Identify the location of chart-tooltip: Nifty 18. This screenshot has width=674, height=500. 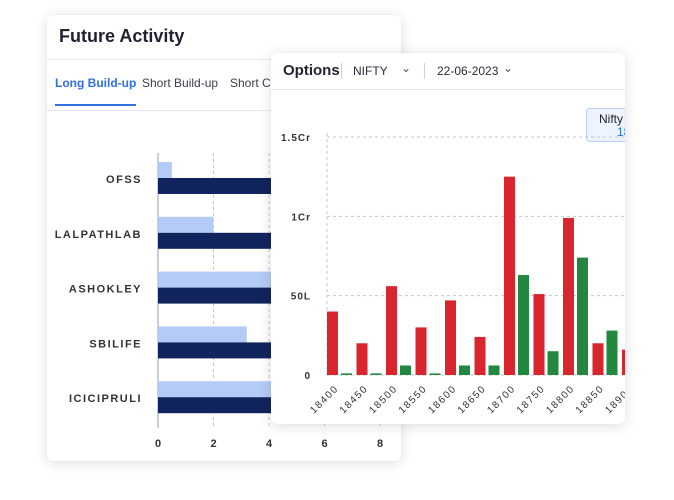
(605, 125).